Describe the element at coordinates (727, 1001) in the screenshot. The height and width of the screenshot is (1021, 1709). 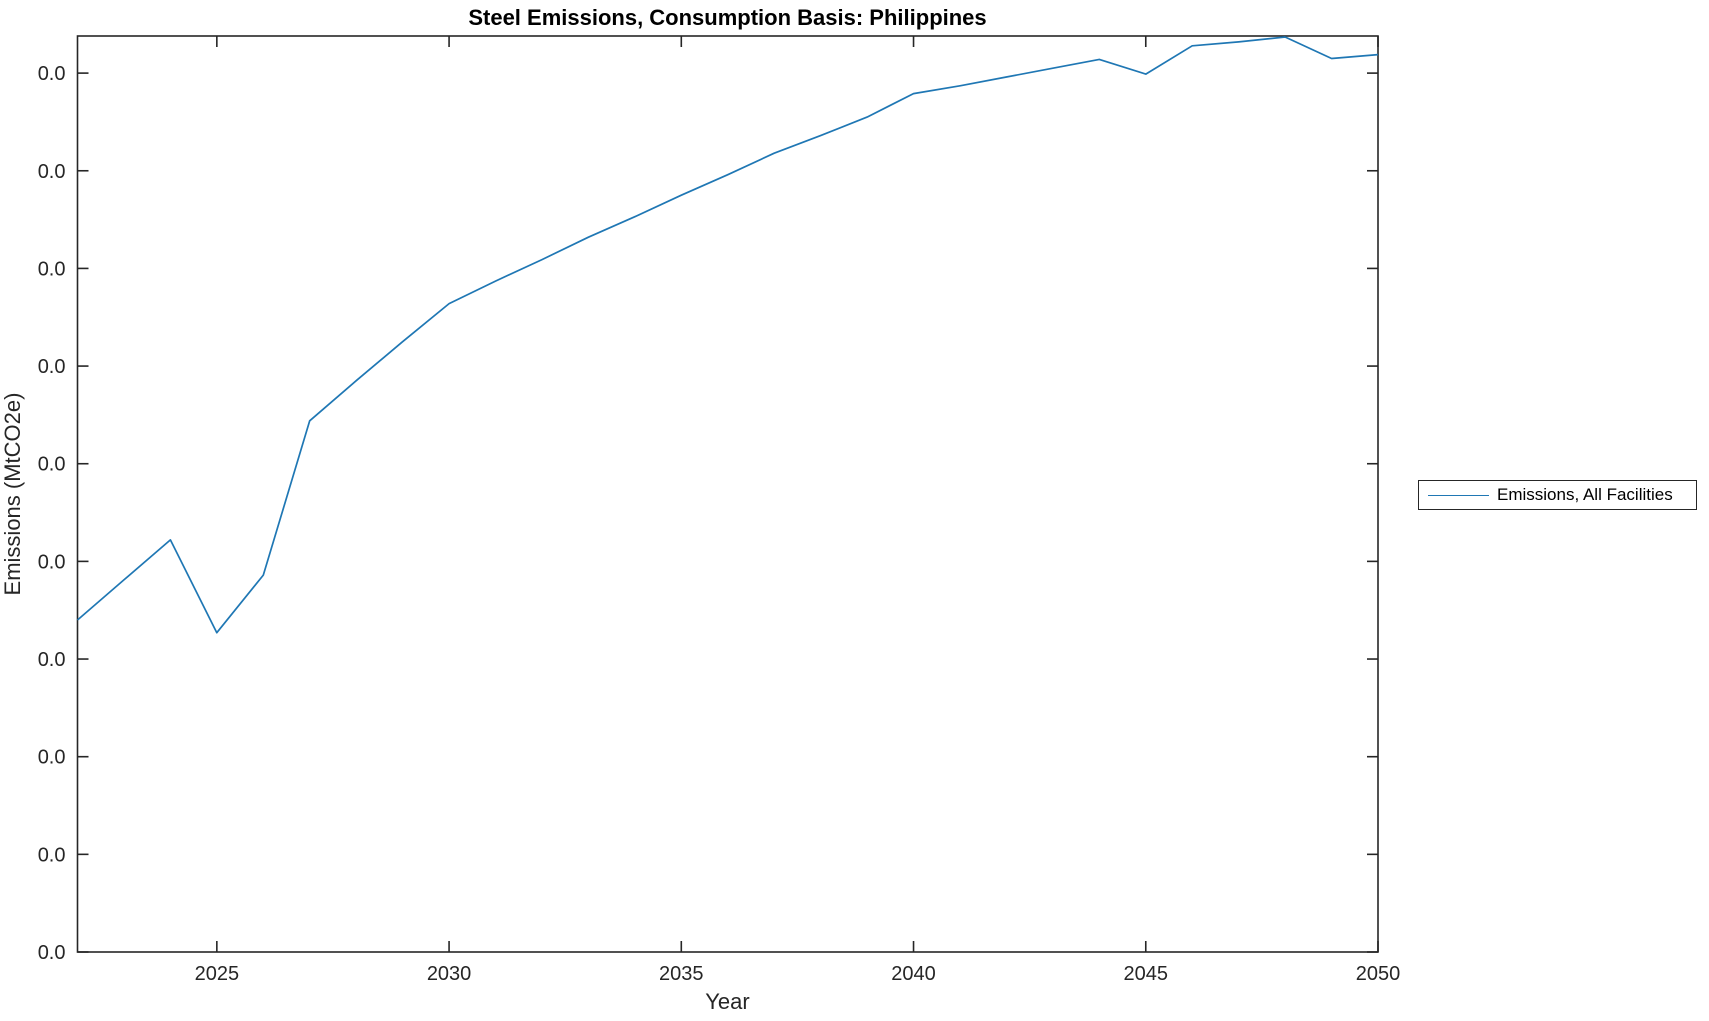
I see `x-axis-label: Year` at that location.